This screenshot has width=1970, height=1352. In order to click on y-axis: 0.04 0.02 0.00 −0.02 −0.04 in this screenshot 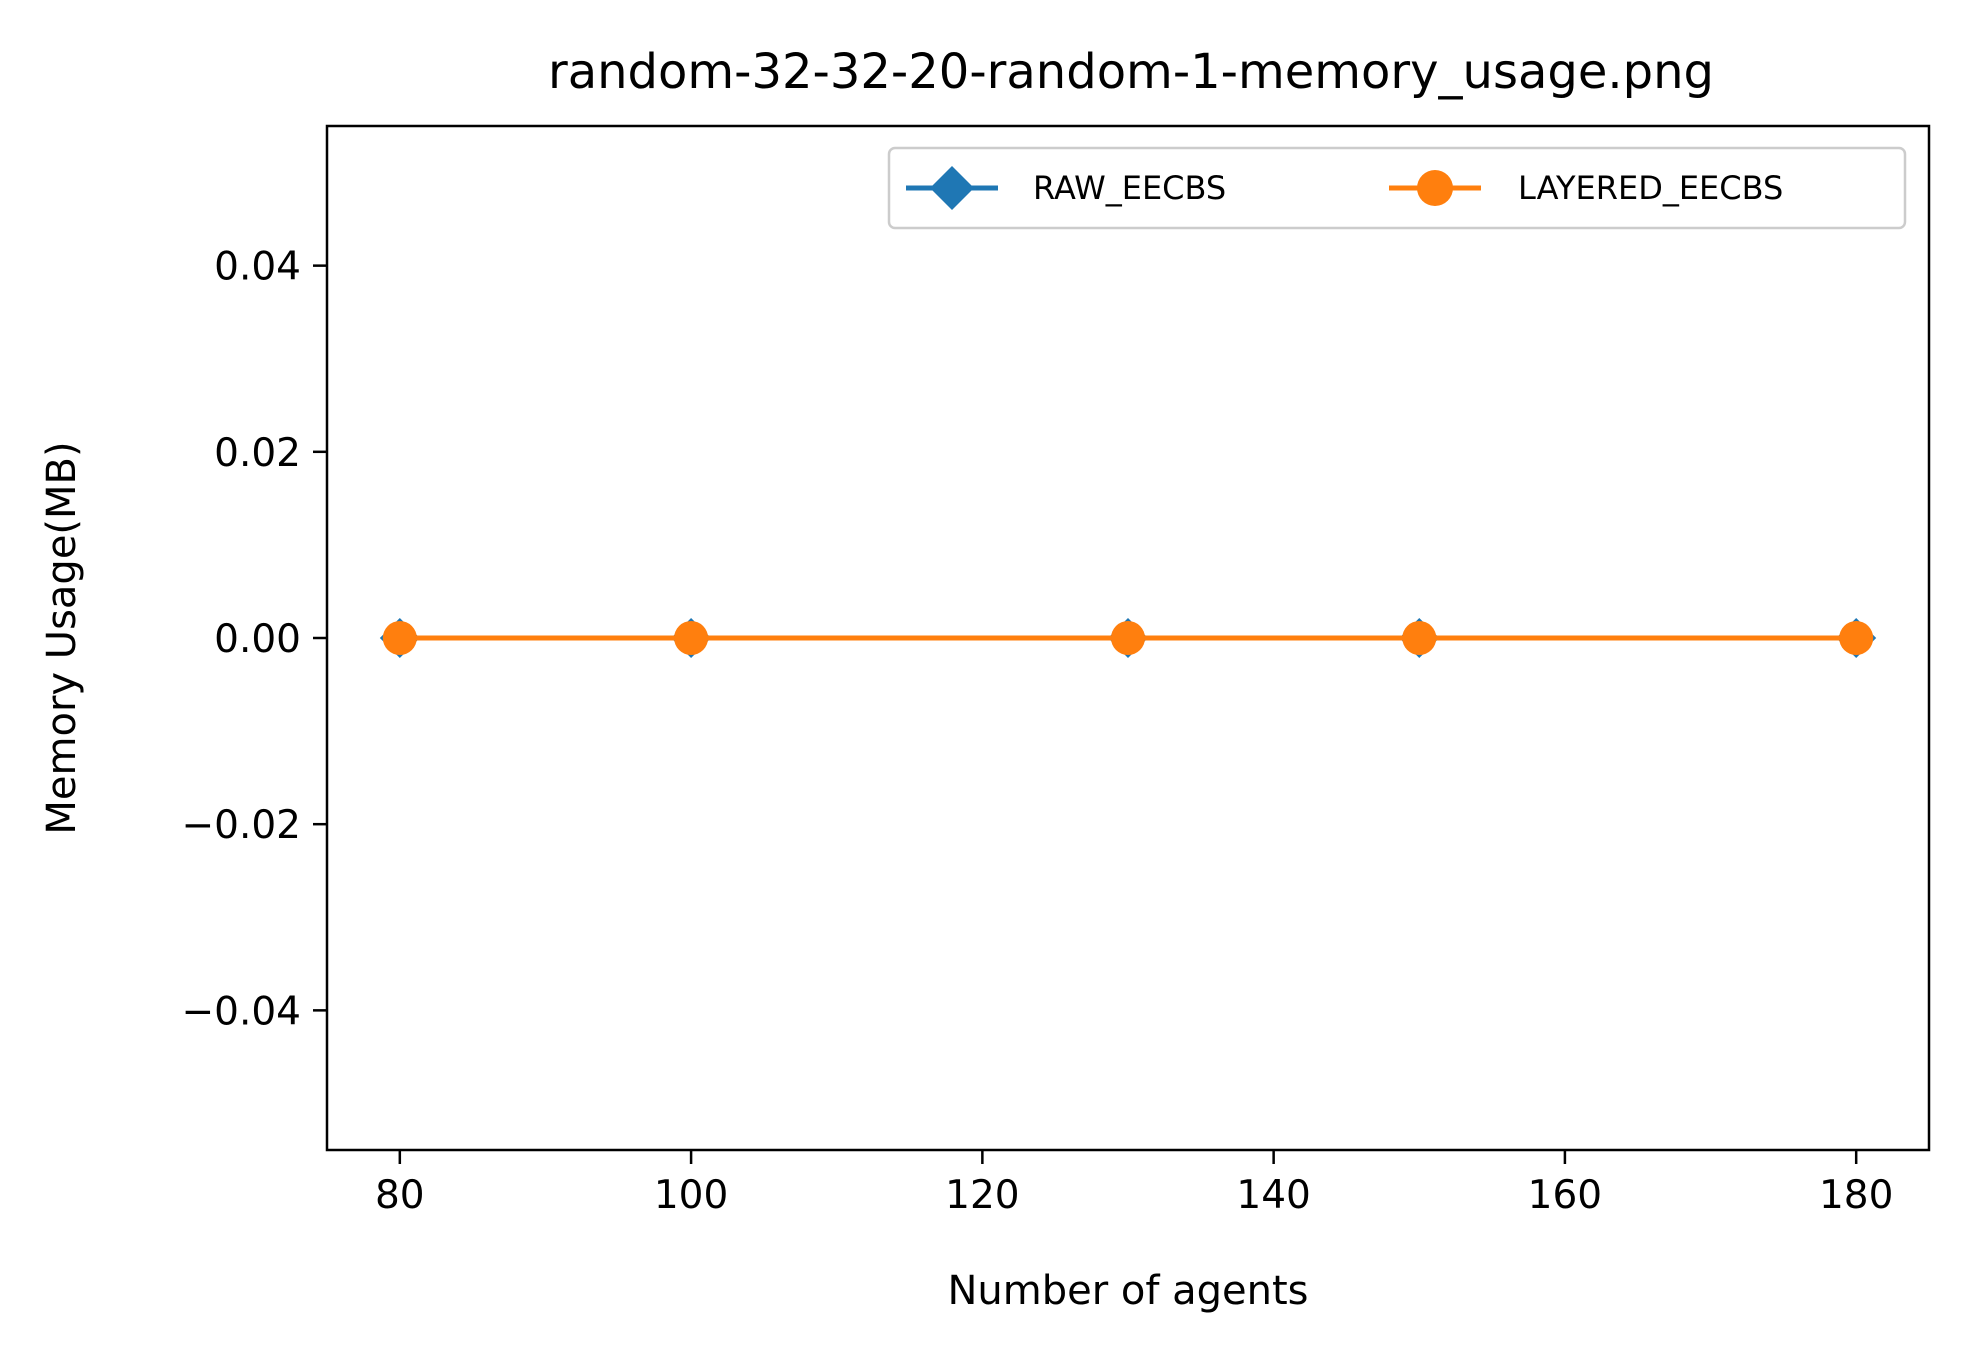, I will do `click(254, 639)`.